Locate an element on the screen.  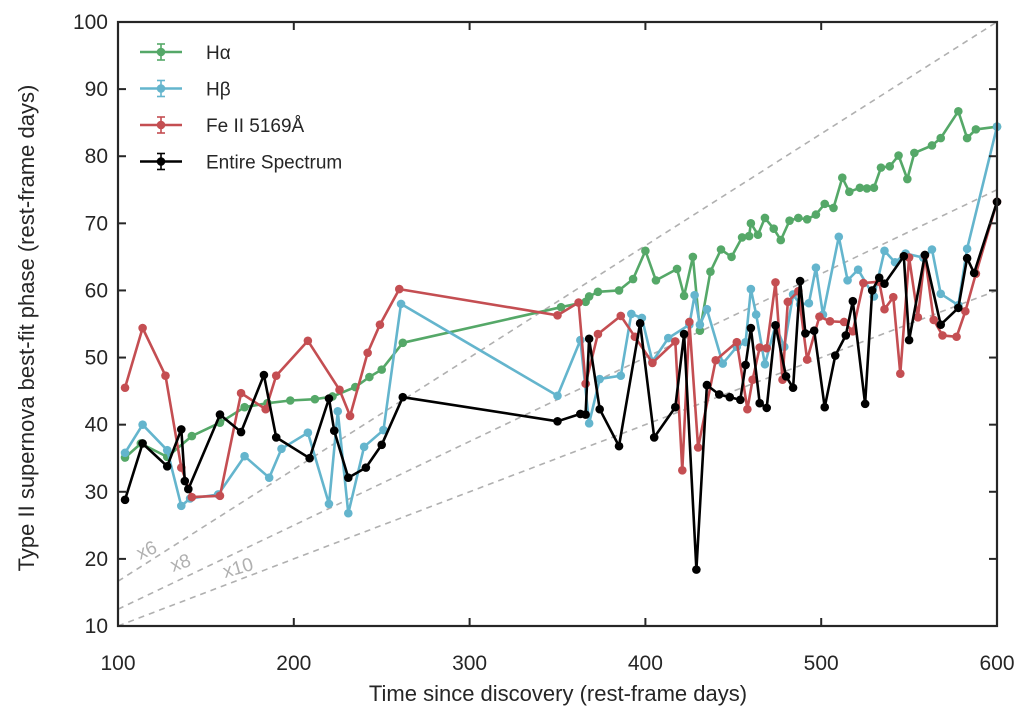
legend-item-fe-ii-5169: Fe II 5169Å is located at coordinates (222, 126).